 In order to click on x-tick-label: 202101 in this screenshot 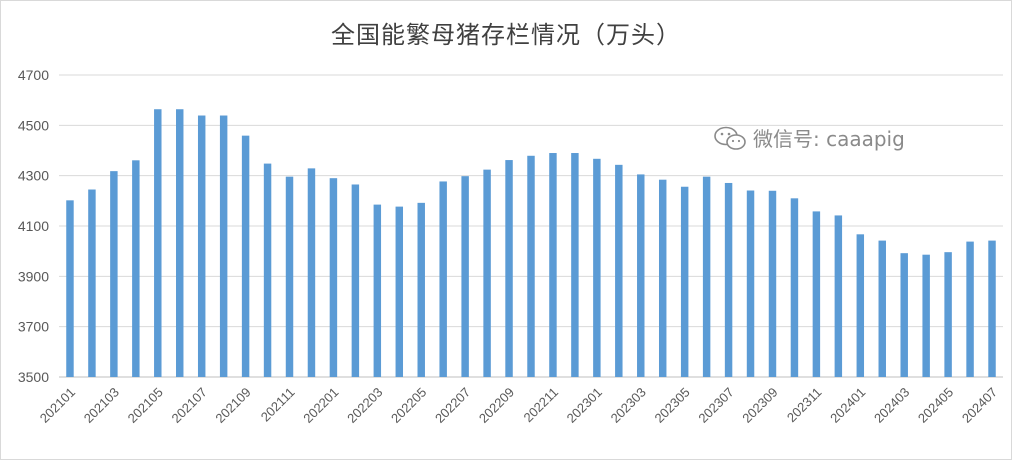, I will do `click(57, 405)`.